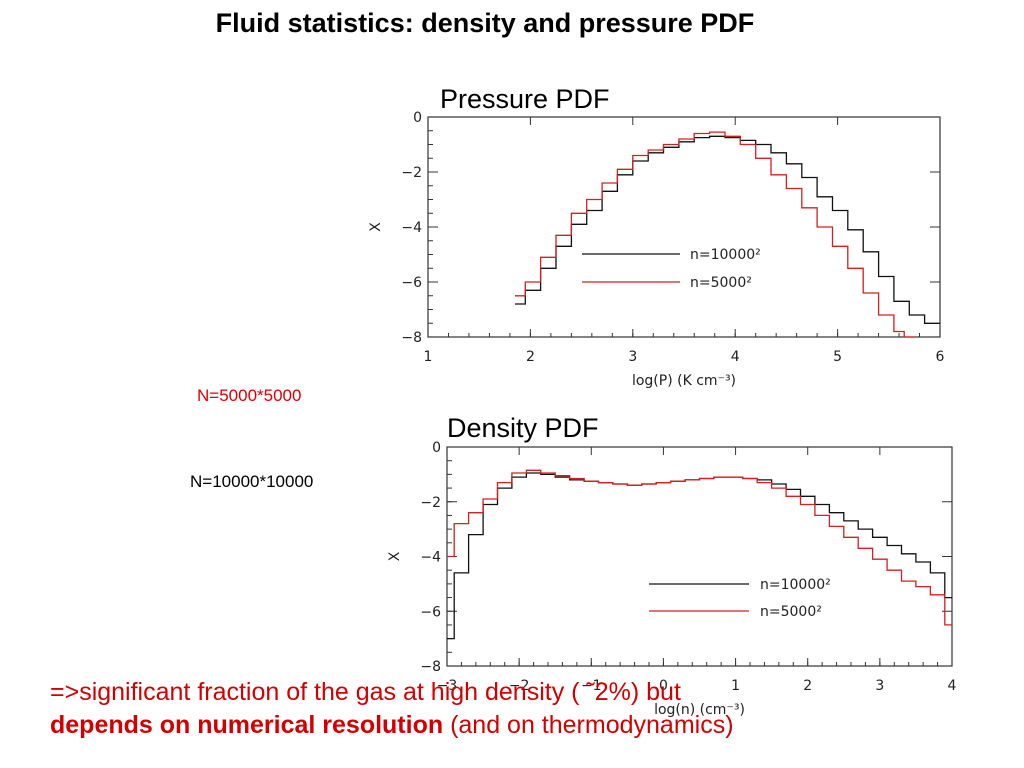 The height and width of the screenshot is (768, 1024). What do you see at coordinates (247, 725) in the screenshot?
I see `footer-bold-text: depends on numerical resolution` at bounding box center [247, 725].